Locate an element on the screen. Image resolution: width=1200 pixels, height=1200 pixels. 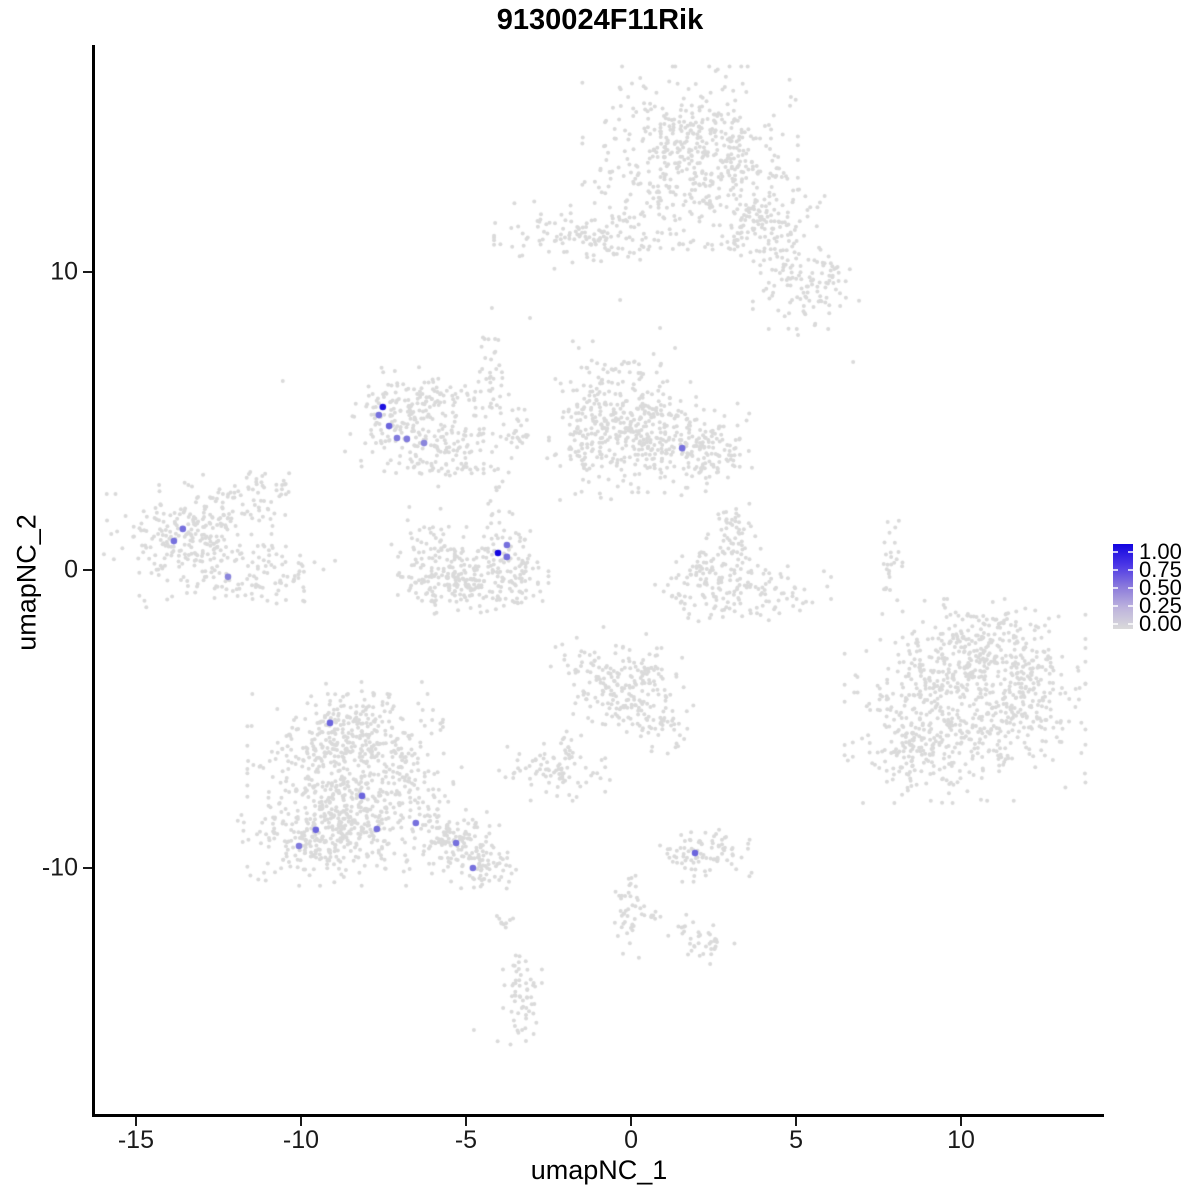
y-tick-label: -10 is located at coordinates (59, 867).